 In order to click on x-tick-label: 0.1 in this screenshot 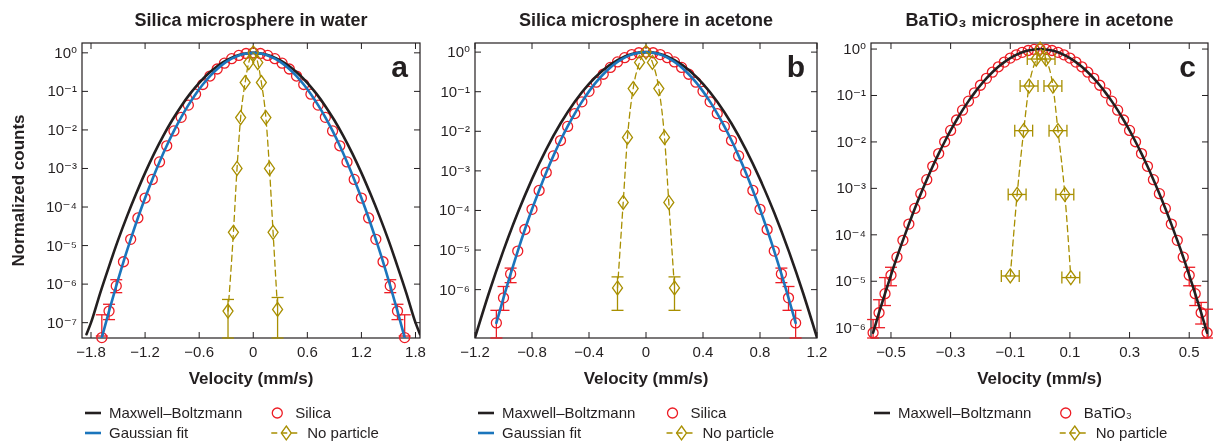, I will do `click(1070, 351)`.